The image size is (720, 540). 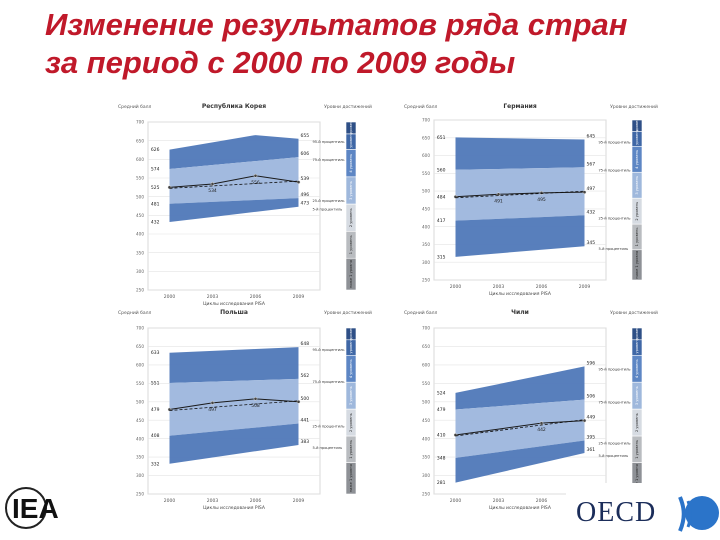 What do you see at coordinates (212, 191) in the screenshot?
I see `data-label-mean: 534` at bounding box center [212, 191].